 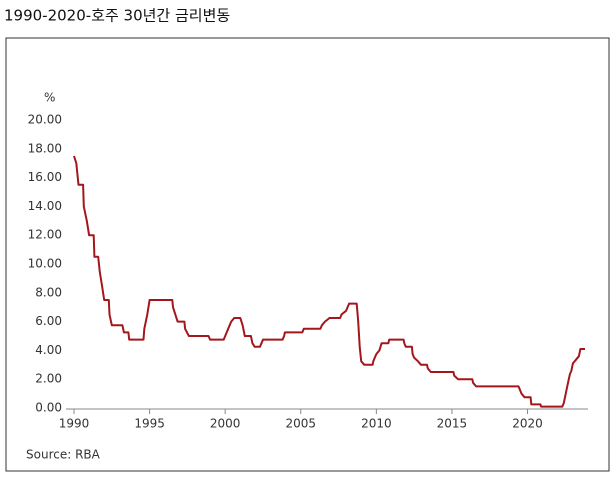 What do you see at coordinates (149, 424) in the screenshot?
I see `x-tick-label: 1995` at bounding box center [149, 424].